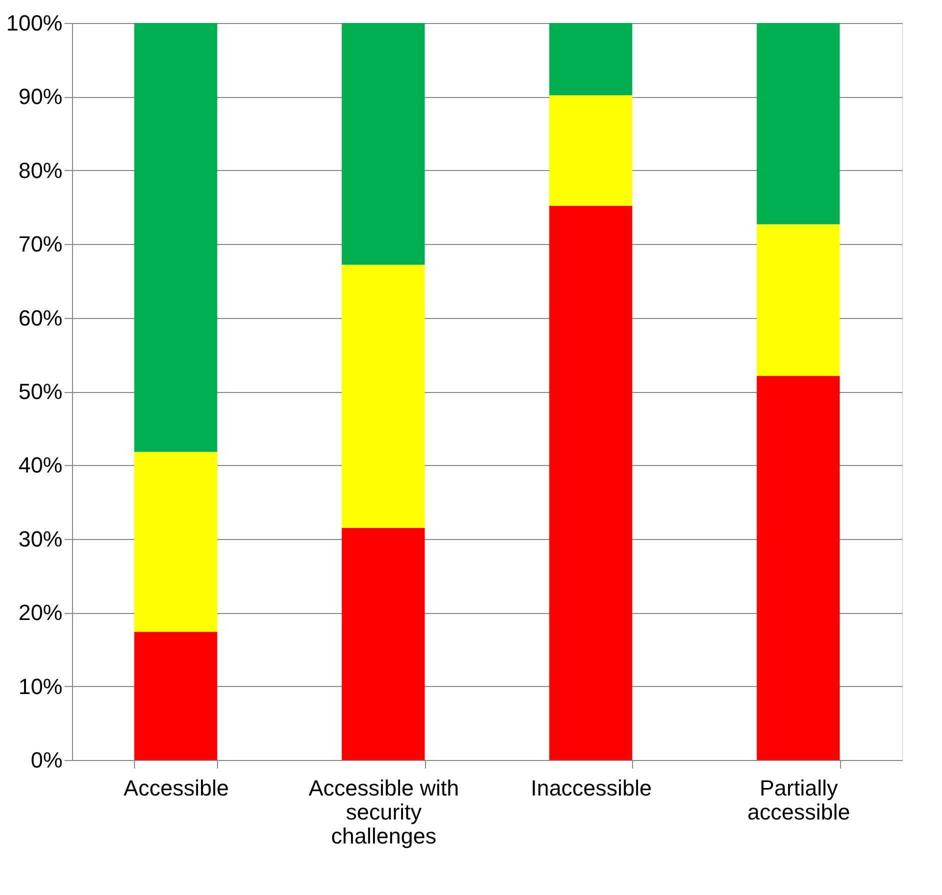 The height and width of the screenshot is (895, 942). Describe the element at coordinates (40, 317) in the screenshot. I see `y-tick-label: 60%` at that location.